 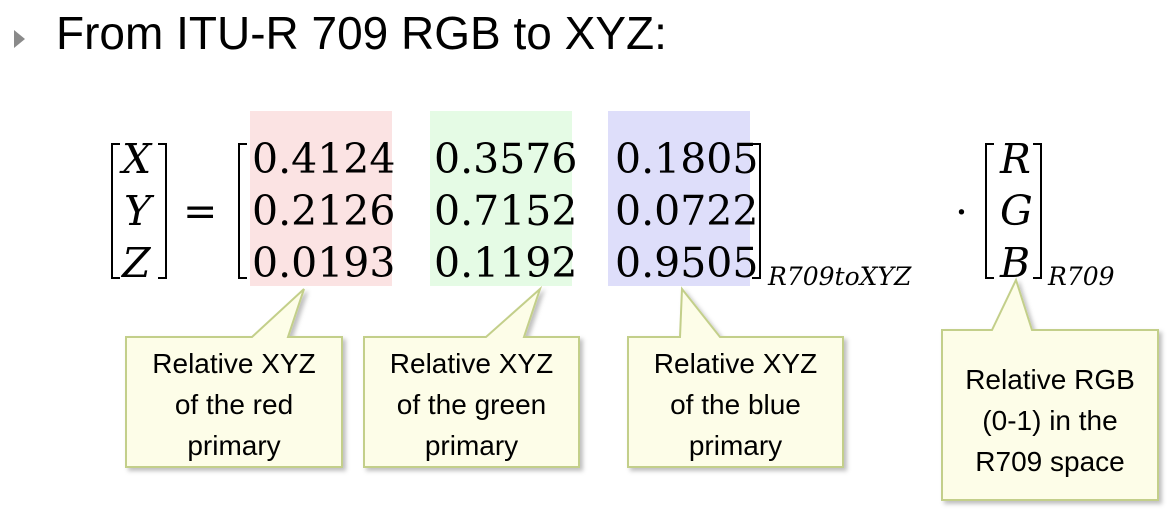 What do you see at coordinates (324, 211) in the screenshot?
I see `matrix-cell: 0.2126` at bounding box center [324, 211].